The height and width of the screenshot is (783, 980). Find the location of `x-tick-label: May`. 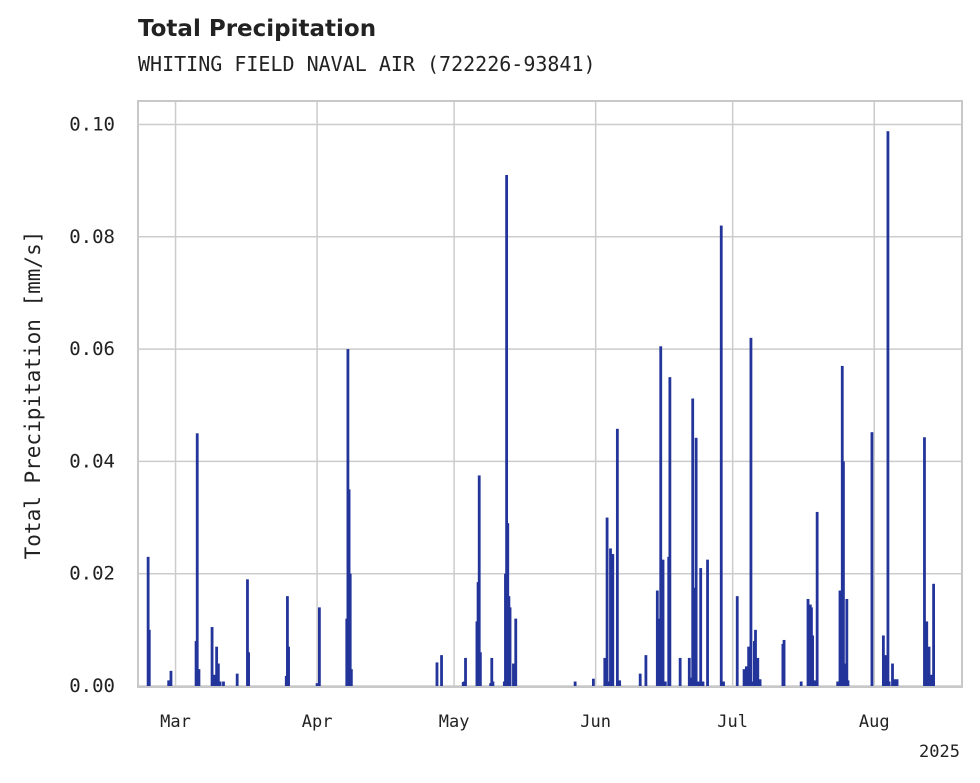

x-tick-label: May is located at coordinates (454, 722).